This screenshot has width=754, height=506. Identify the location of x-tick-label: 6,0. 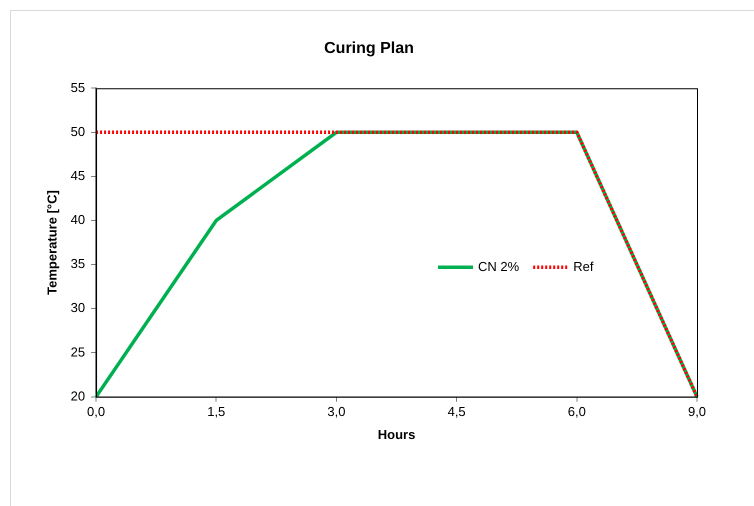
(577, 412).